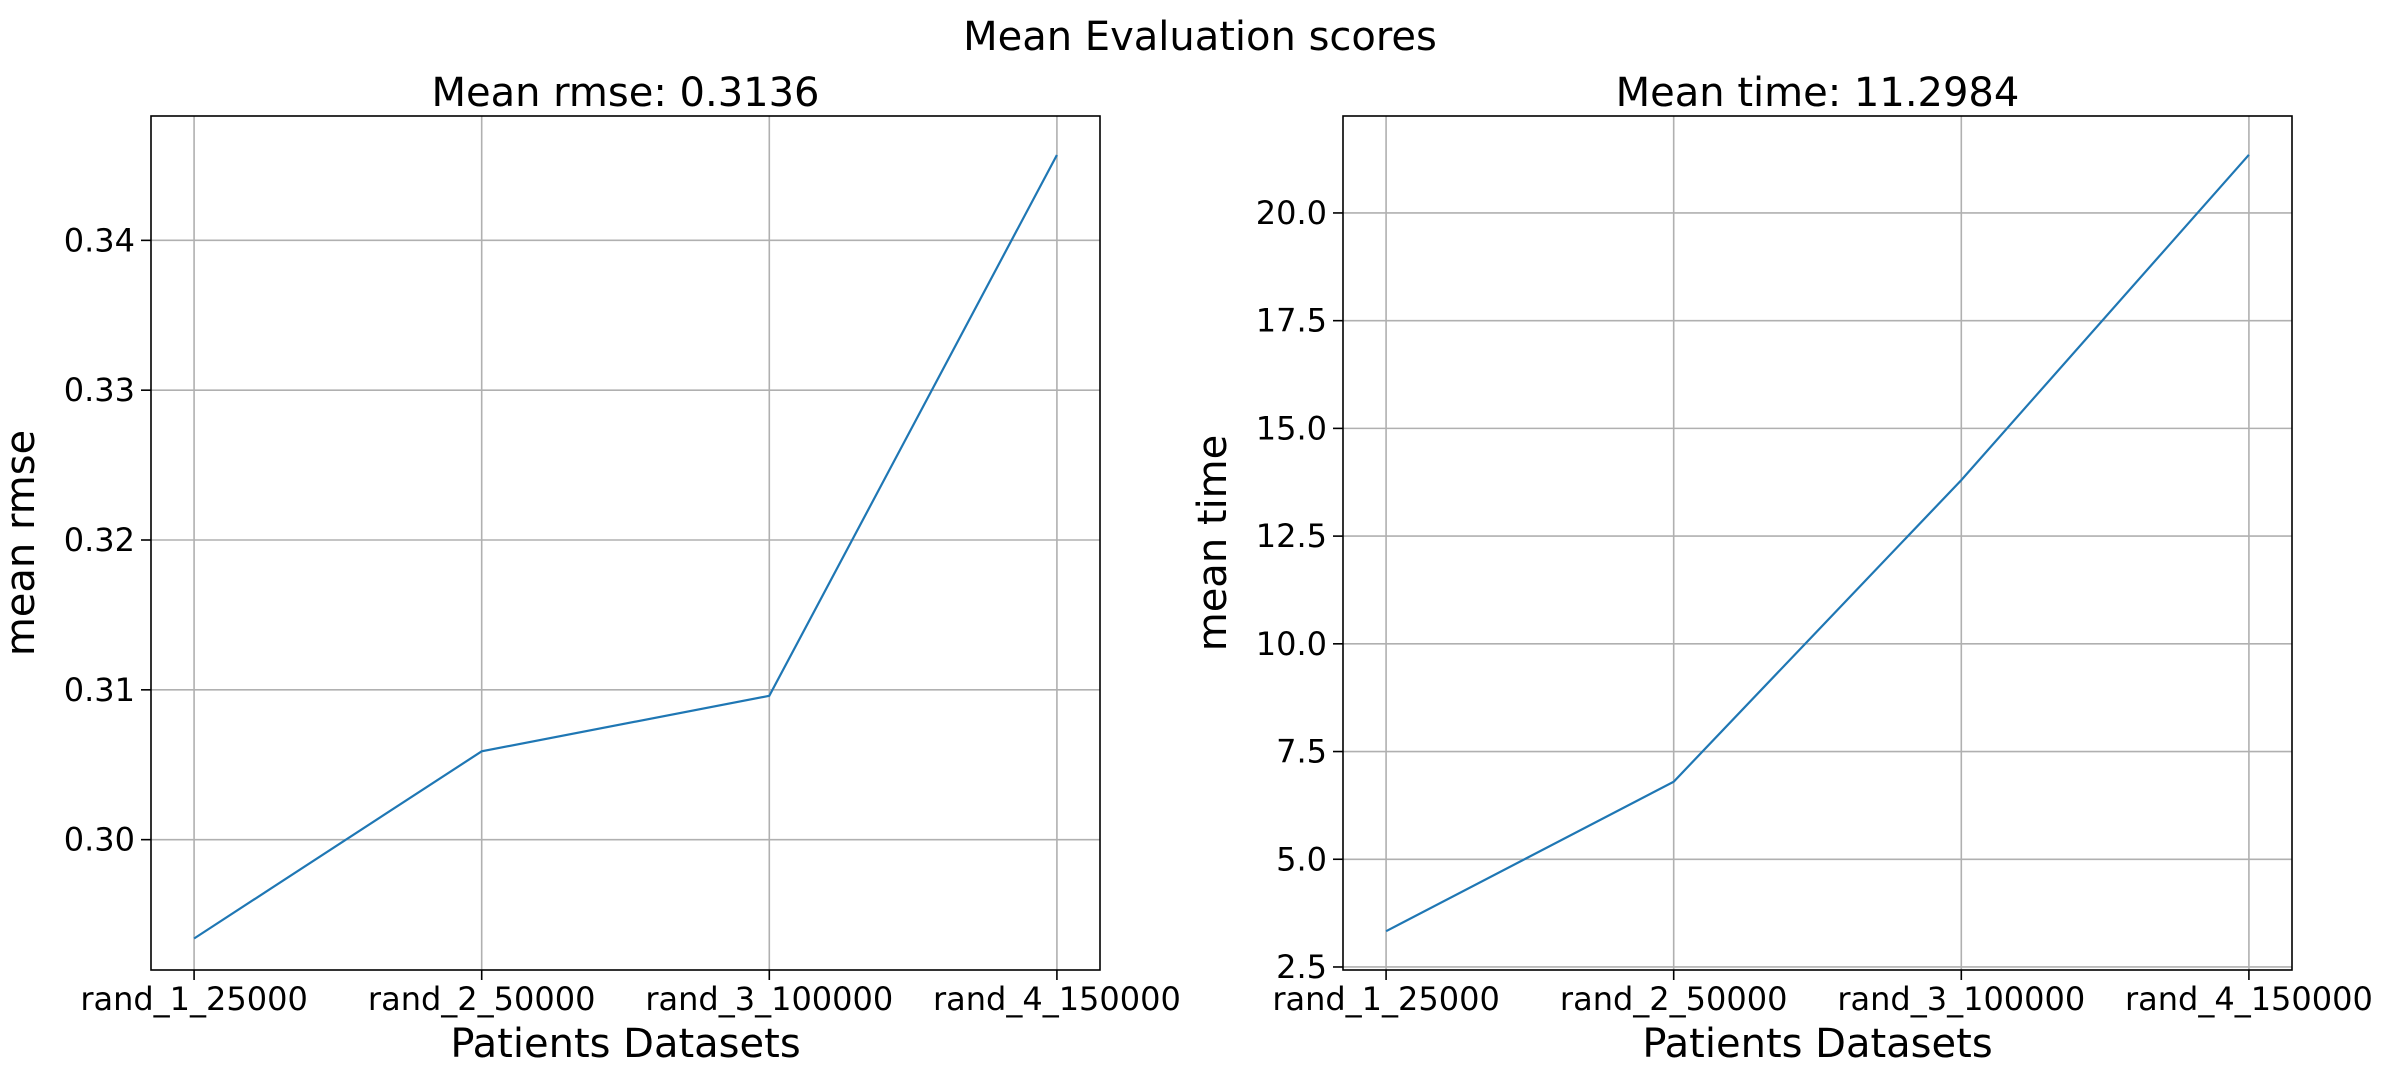 The height and width of the screenshot is (1084, 2400). What do you see at coordinates (1301, 752) in the screenshot?
I see `y-tick-label: 7.5` at bounding box center [1301, 752].